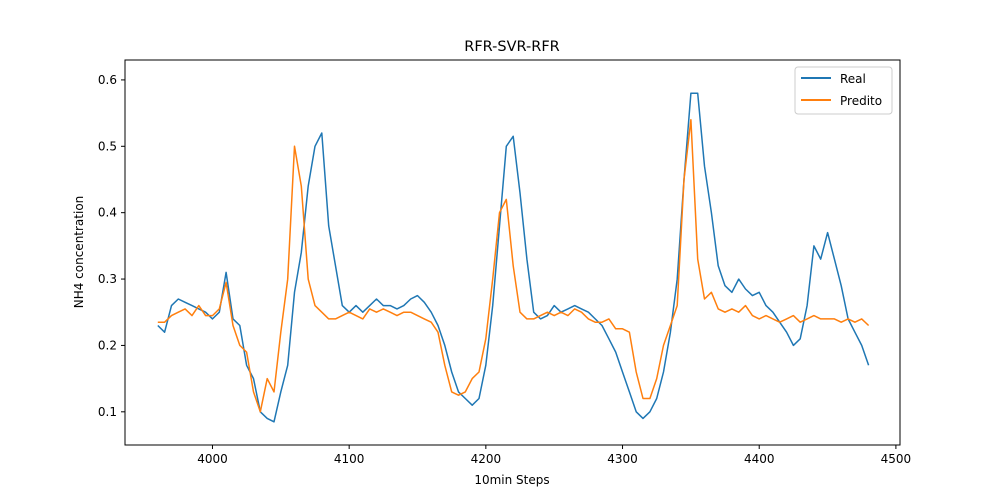 This screenshot has width=1000, height=500. Describe the element at coordinates (107, 345) in the screenshot. I see `y-tick-label: 0.2` at that location.